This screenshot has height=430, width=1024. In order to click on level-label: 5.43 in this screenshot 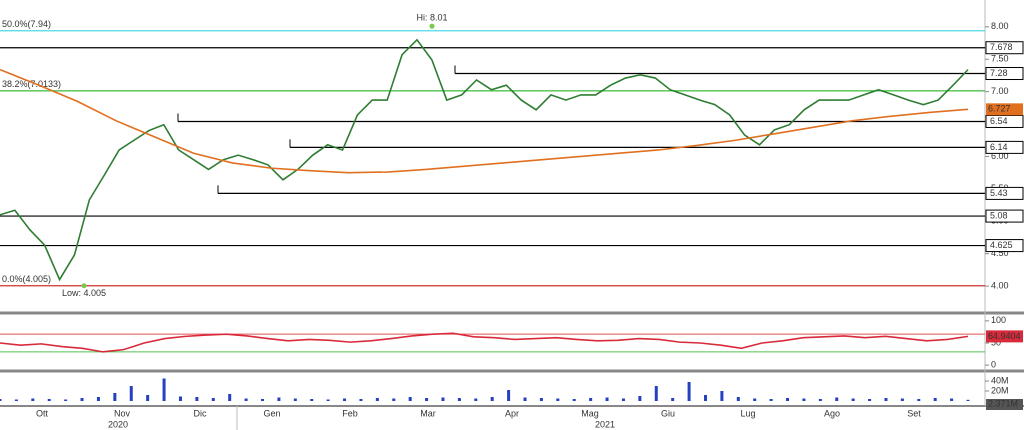, I will do `click(999, 193)`.